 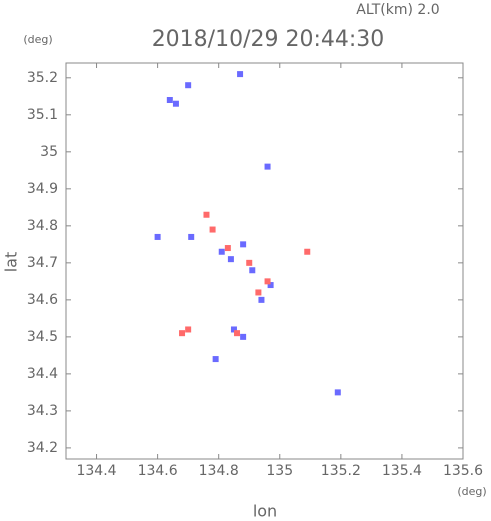 What do you see at coordinates (37, 39) in the screenshot?
I see `y-unit: (deg)` at bounding box center [37, 39].